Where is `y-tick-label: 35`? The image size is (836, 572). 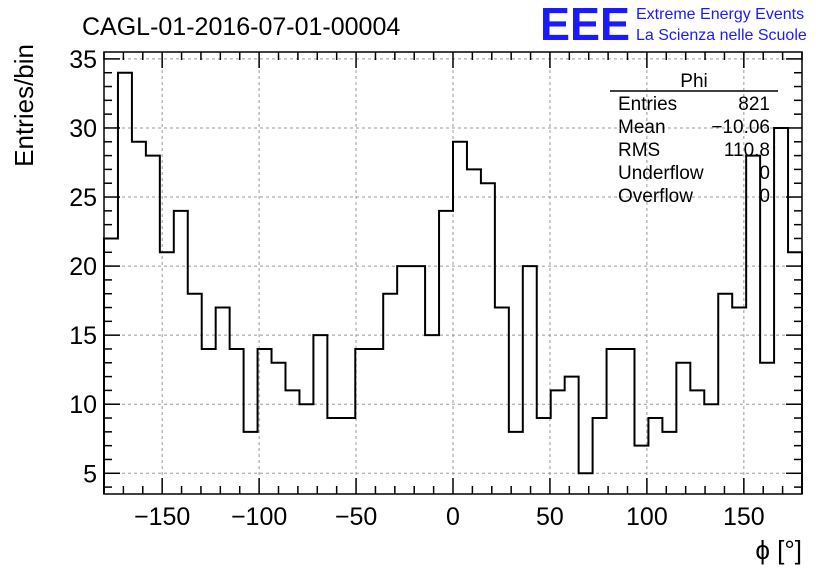
y-tick-label: 35 is located at coordinates (83, 60).